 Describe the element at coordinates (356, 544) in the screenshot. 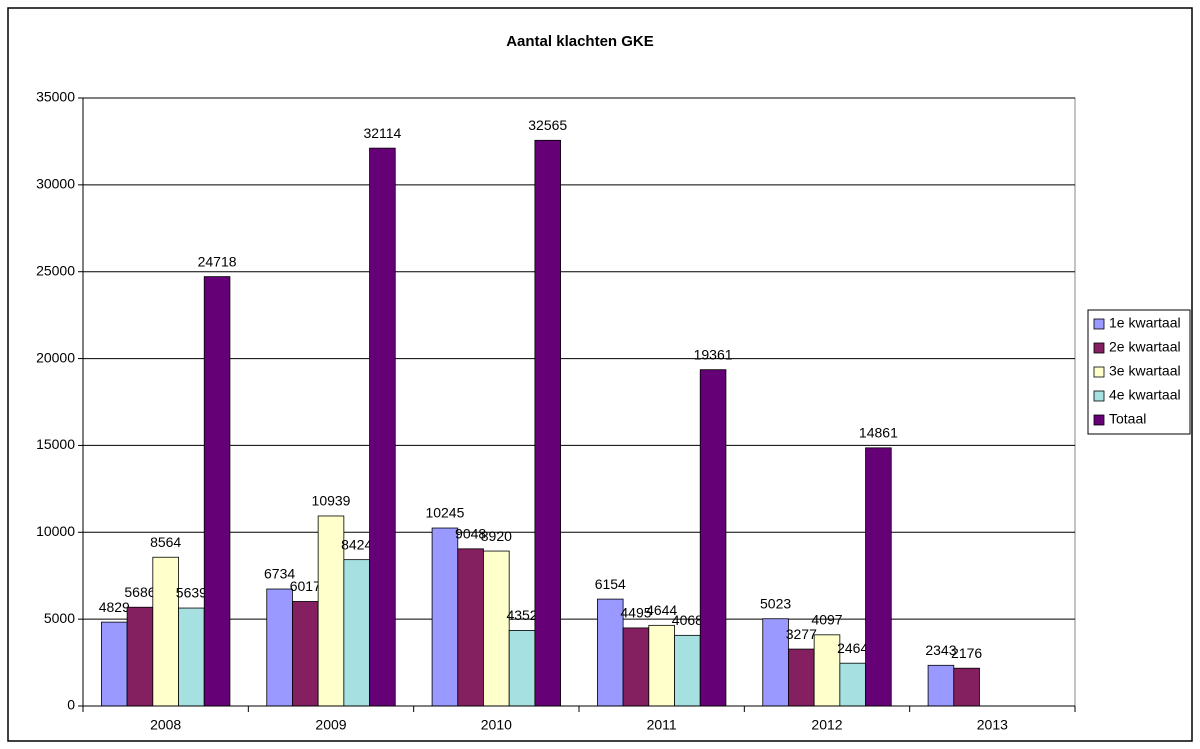

I see `data-label: 8424` at that location.